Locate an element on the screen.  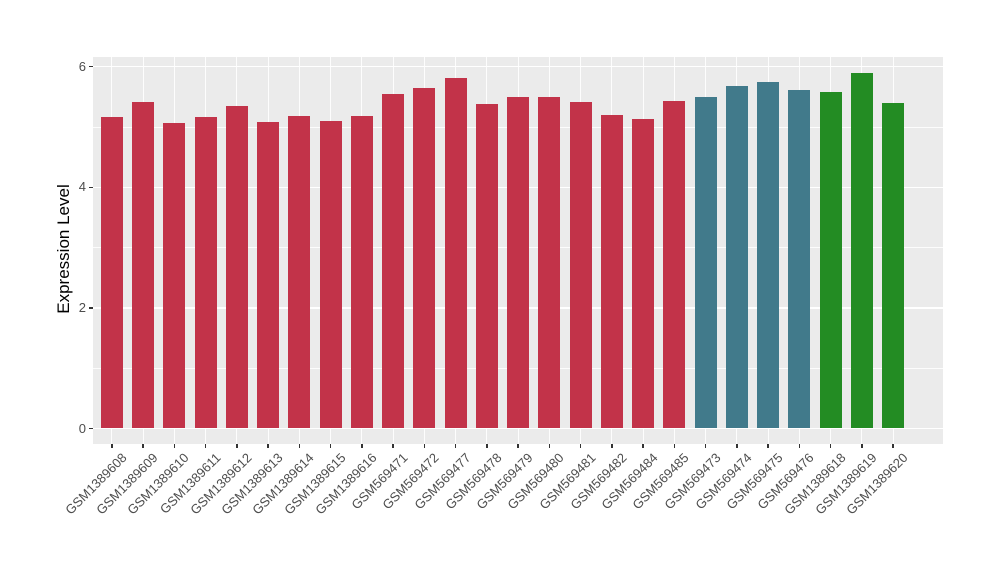
bar-GSM1389615 is located at coordinates (330, 274).